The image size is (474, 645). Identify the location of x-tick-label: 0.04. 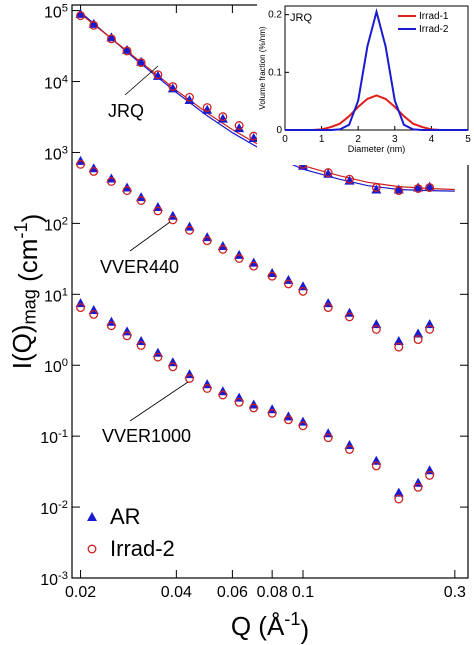
(176, 592).